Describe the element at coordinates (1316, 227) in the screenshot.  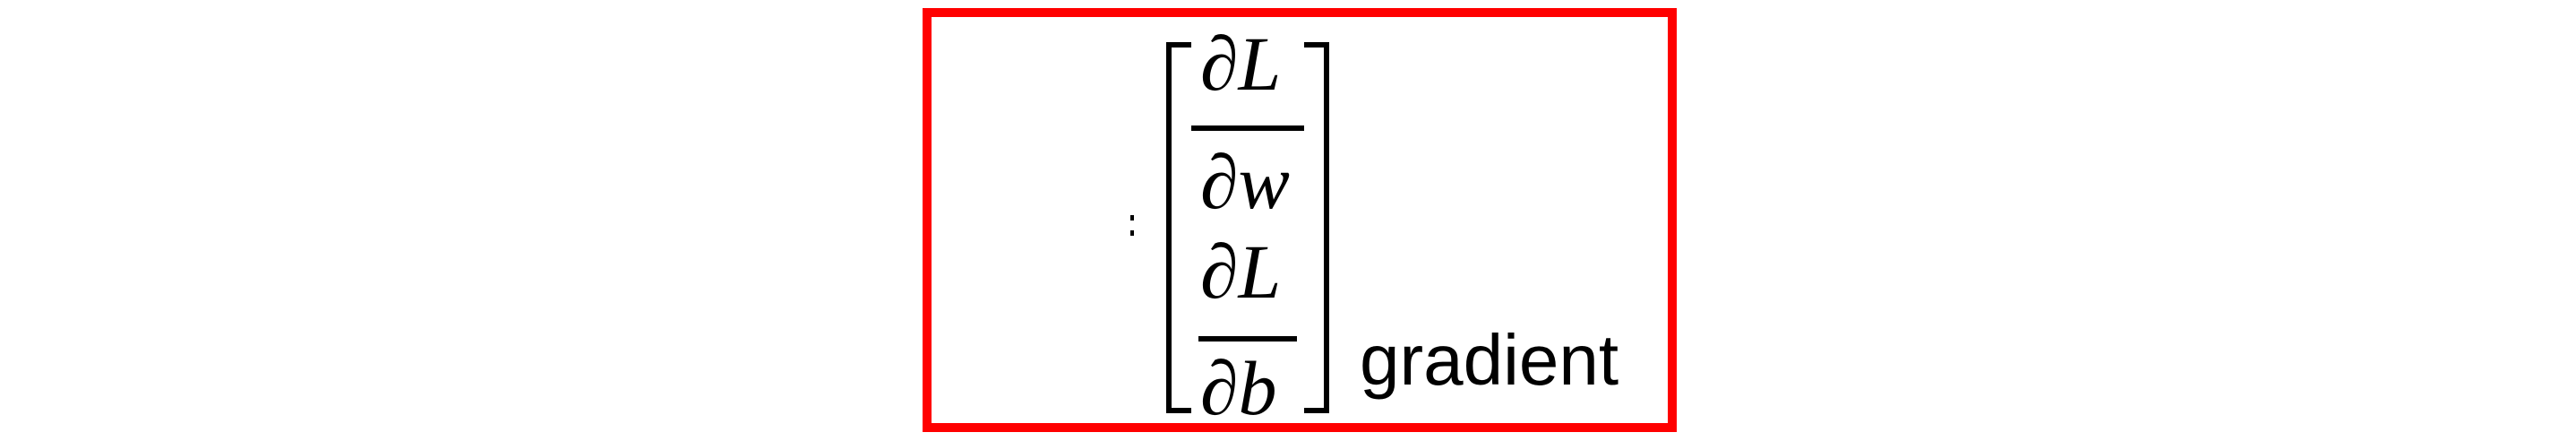
I see `right-bracket` at that location.